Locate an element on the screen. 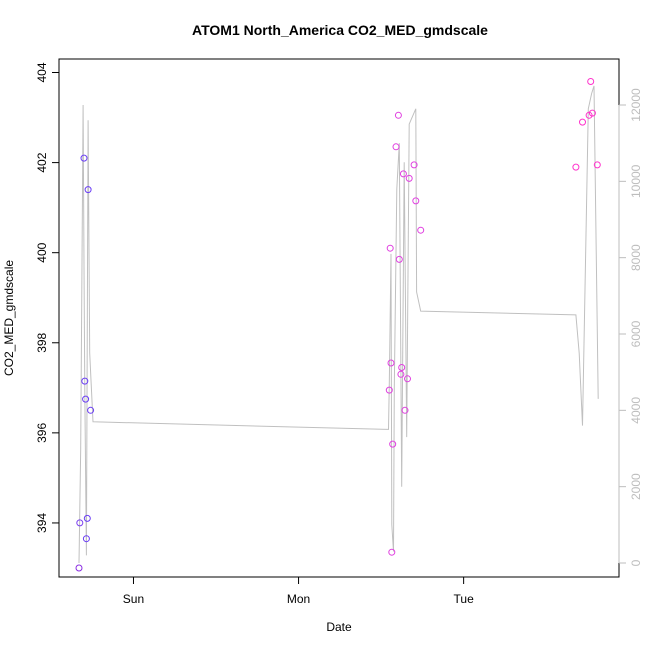  y2-tick-label: 6000 is located at coordinates (636, 333).